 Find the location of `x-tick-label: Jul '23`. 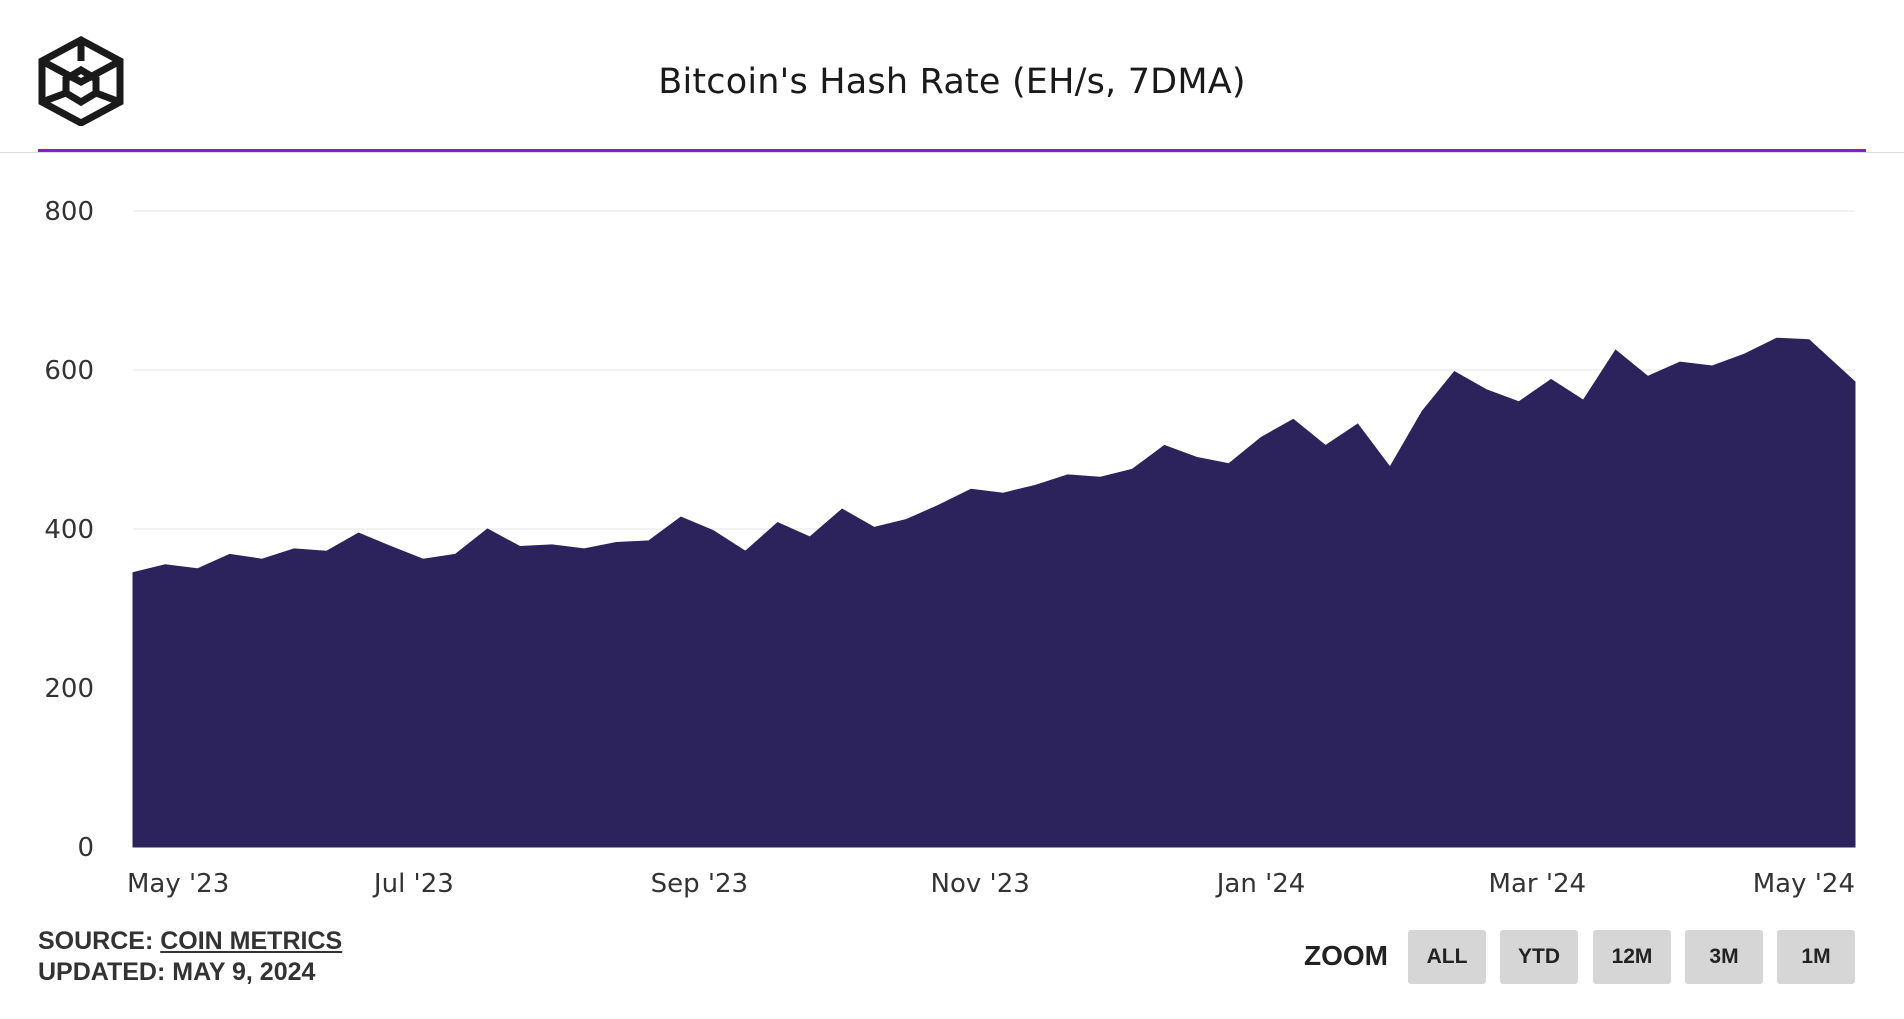

x-tick-label: Jul '23 is located at coordinates (413, 884).